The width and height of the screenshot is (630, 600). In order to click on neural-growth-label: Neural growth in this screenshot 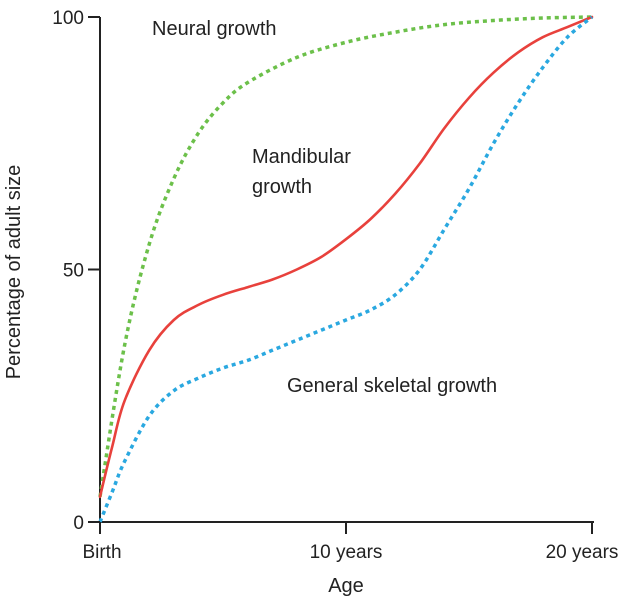, I will do `click(214, 29)`.